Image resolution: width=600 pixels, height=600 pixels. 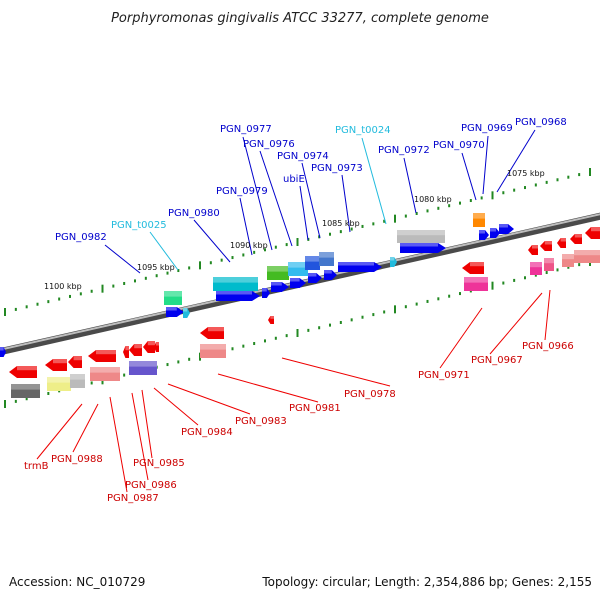 I want to click on gene-label-pgn-0983: PGN_0983, so click(x=261, y=421).